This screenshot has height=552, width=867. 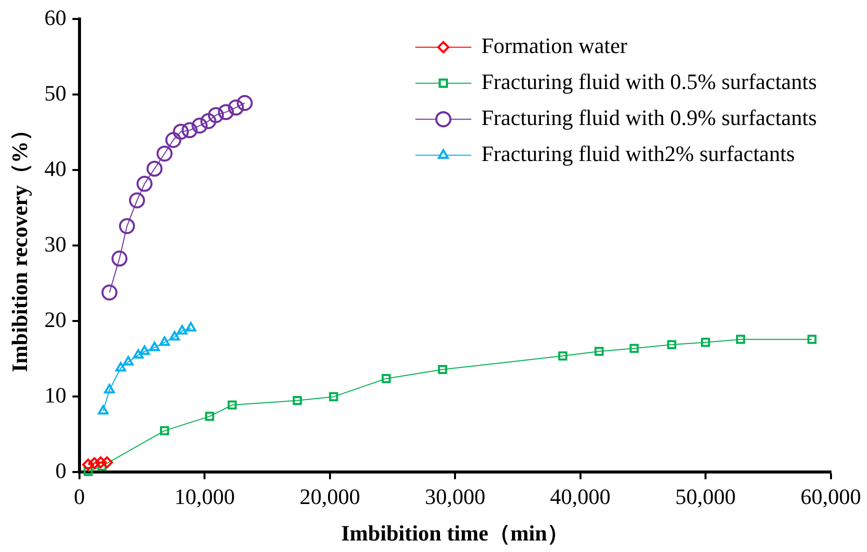 I want to click on legend-label: Fracturing fluid with2% surfactants, so click(x=638, y=153).